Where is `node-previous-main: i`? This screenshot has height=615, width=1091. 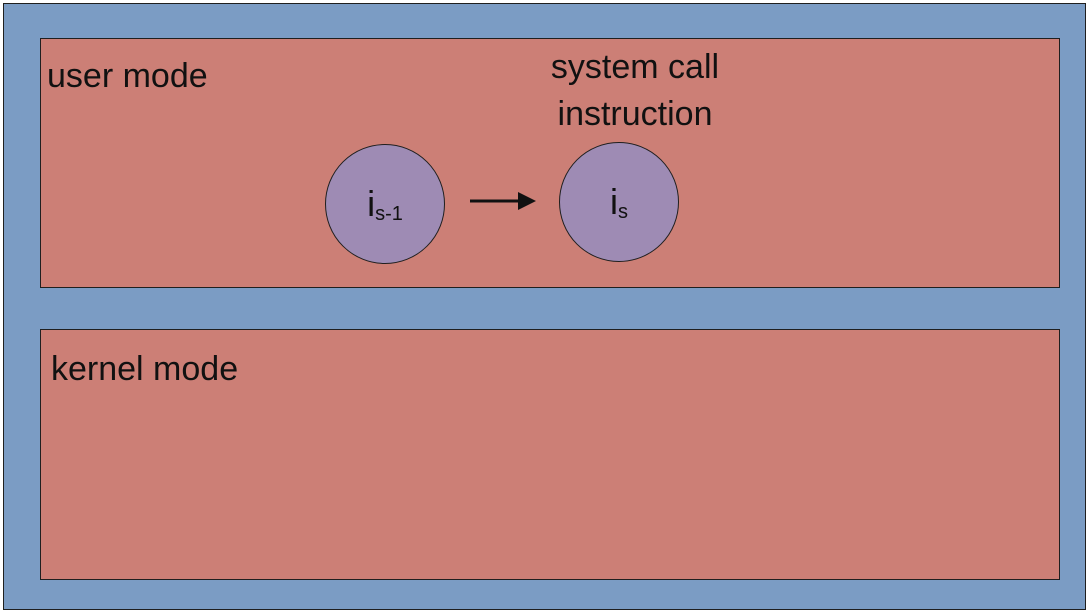
node-previous-main: i is located at coordinates (371, 204).